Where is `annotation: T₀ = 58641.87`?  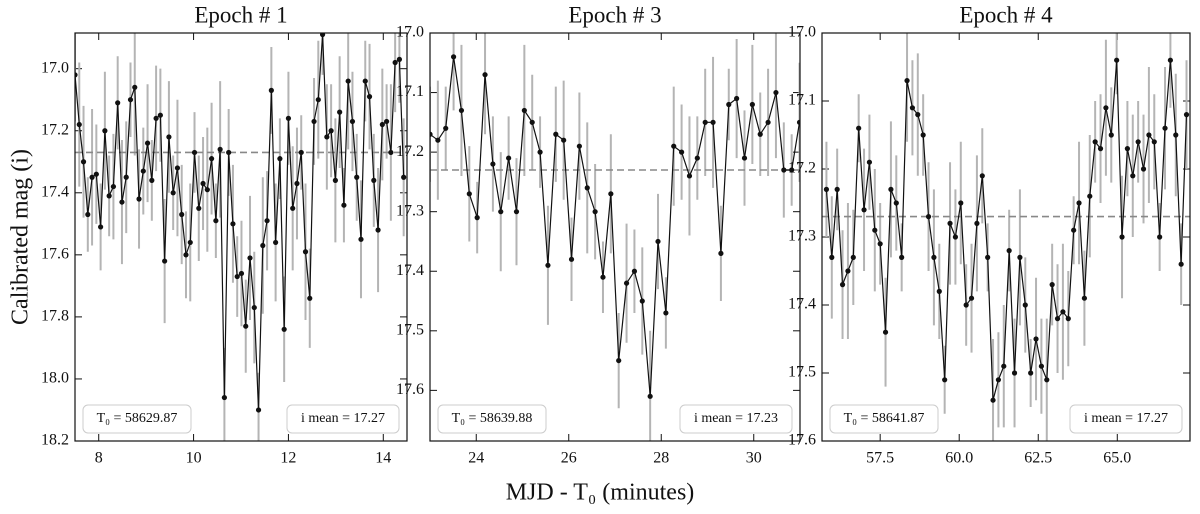 annotation: T₀ = 58641.87 is located at coordinates (884, 418).